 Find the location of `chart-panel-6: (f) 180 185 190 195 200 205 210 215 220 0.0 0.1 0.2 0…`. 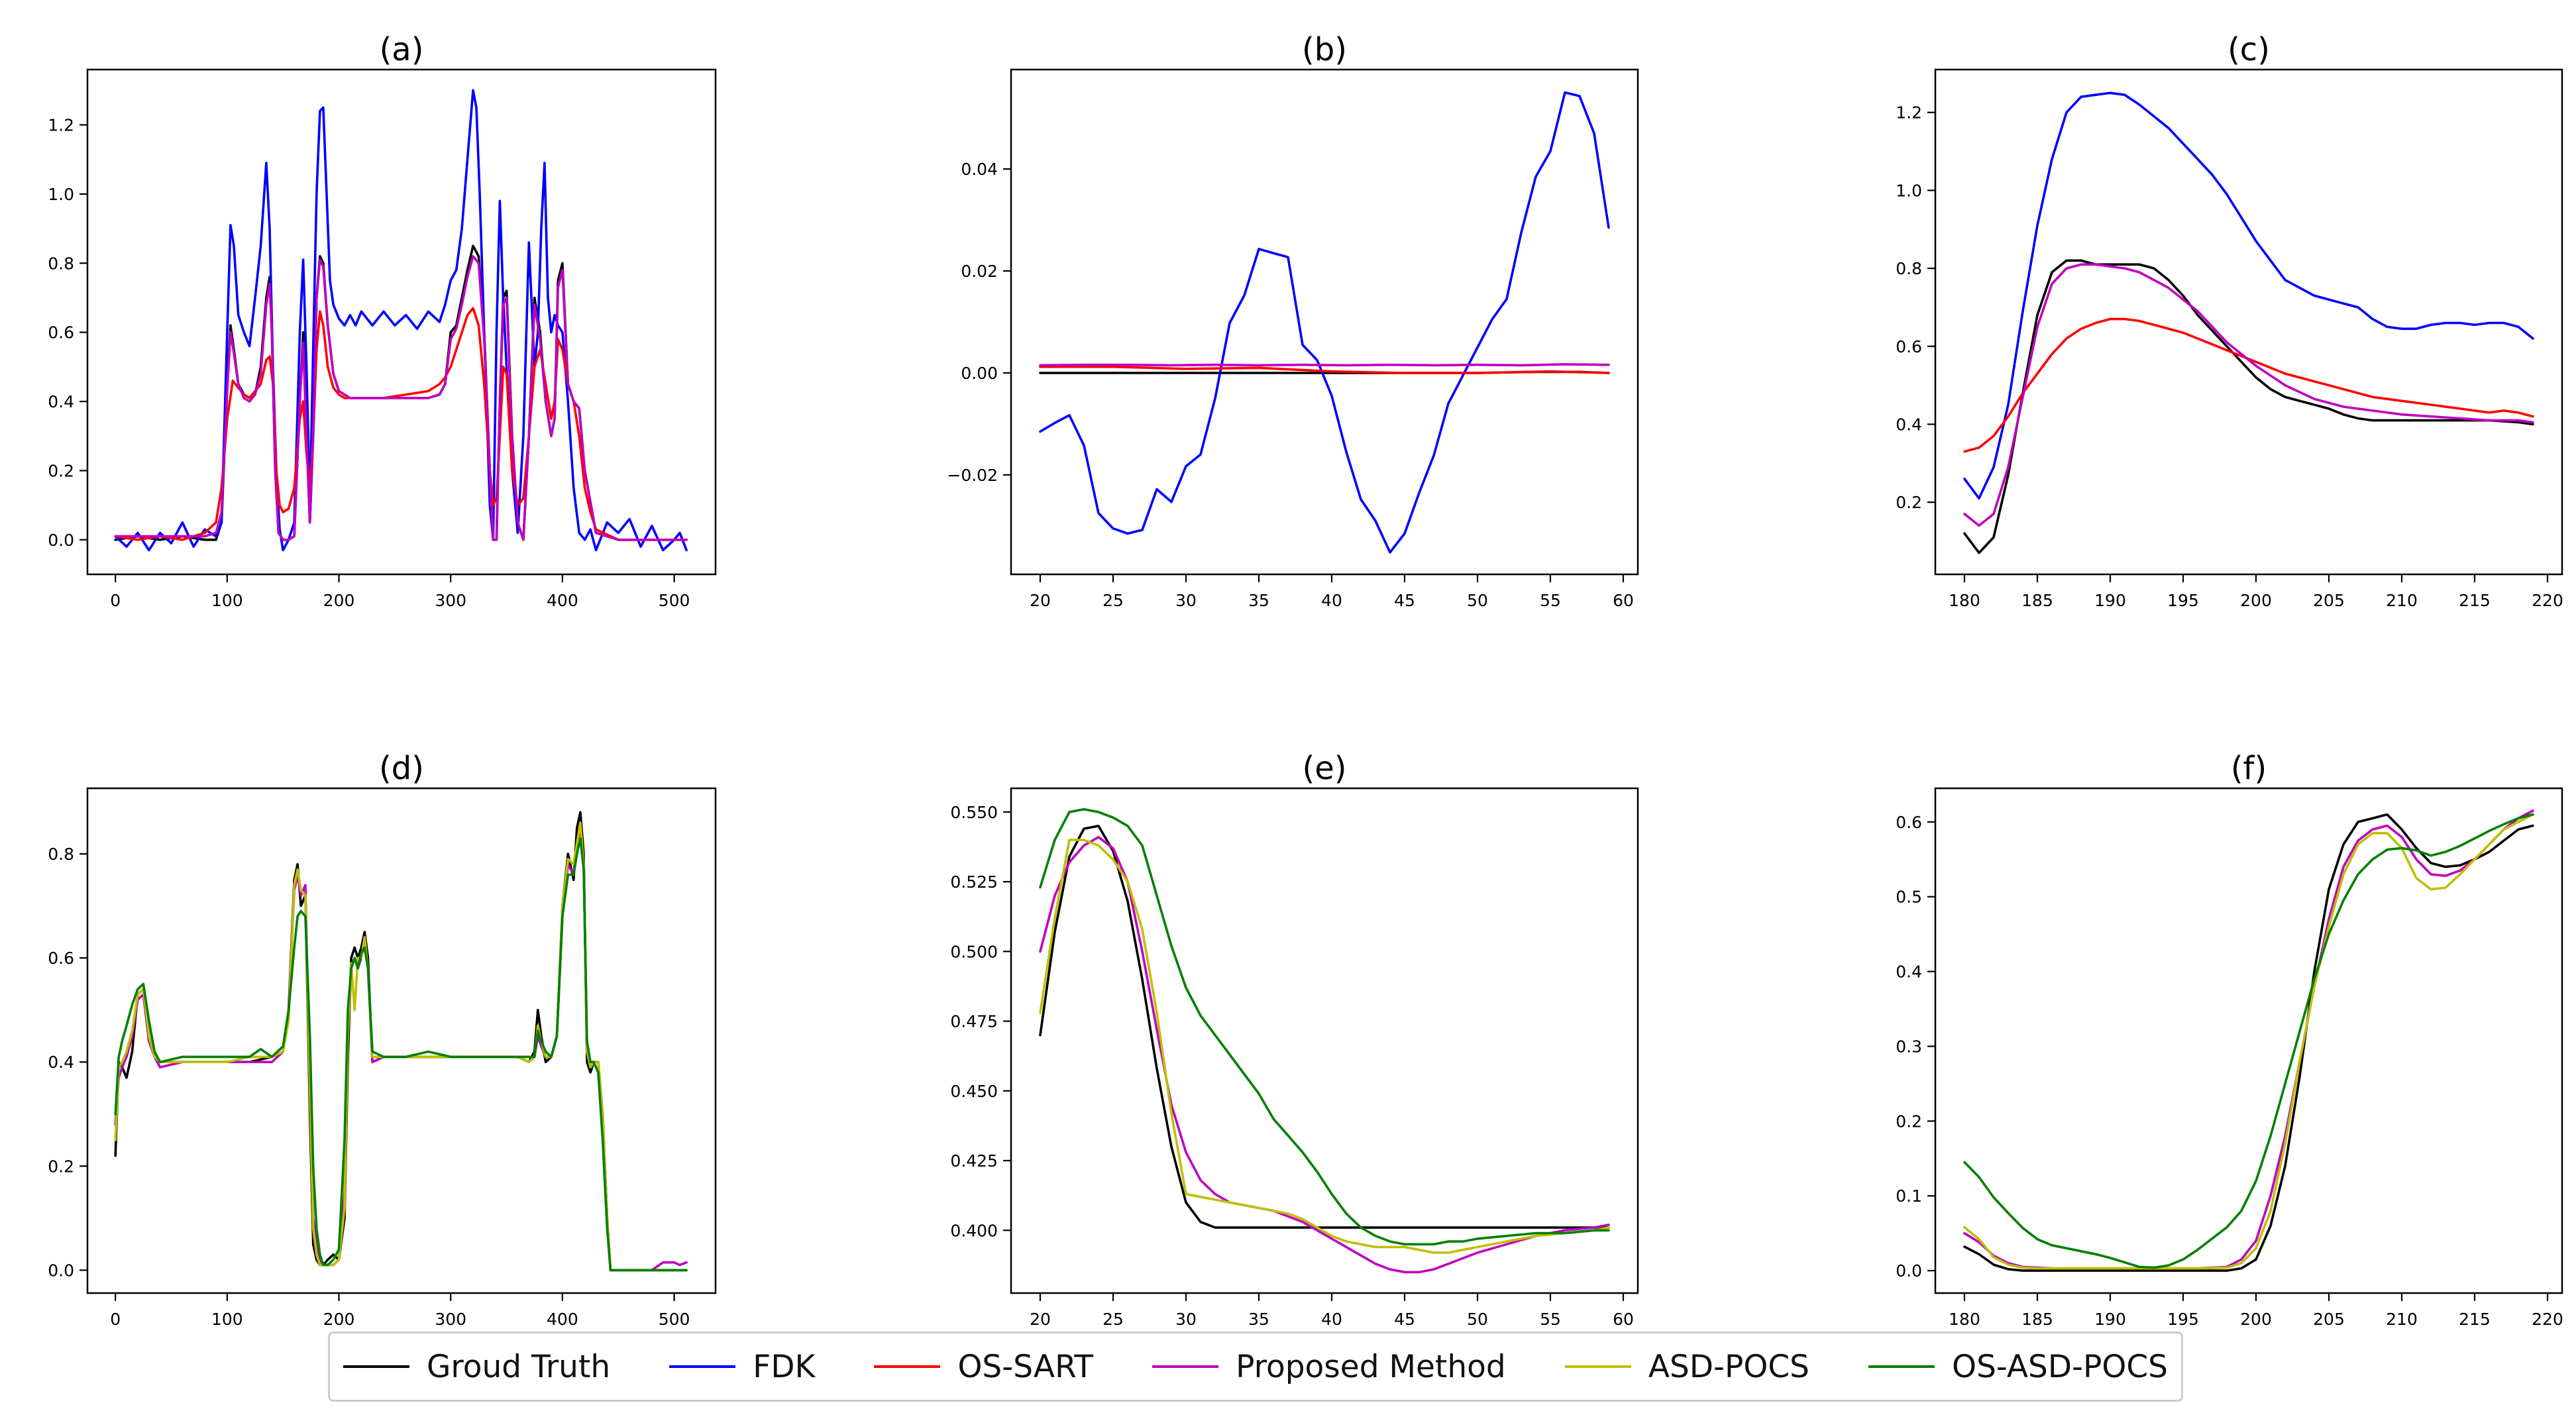

chart-panel-6: (f) 180 185 190 195 200 205 210 215 220 0.0 0.1 0.2 0… is located at coordinates (2229, 1039).